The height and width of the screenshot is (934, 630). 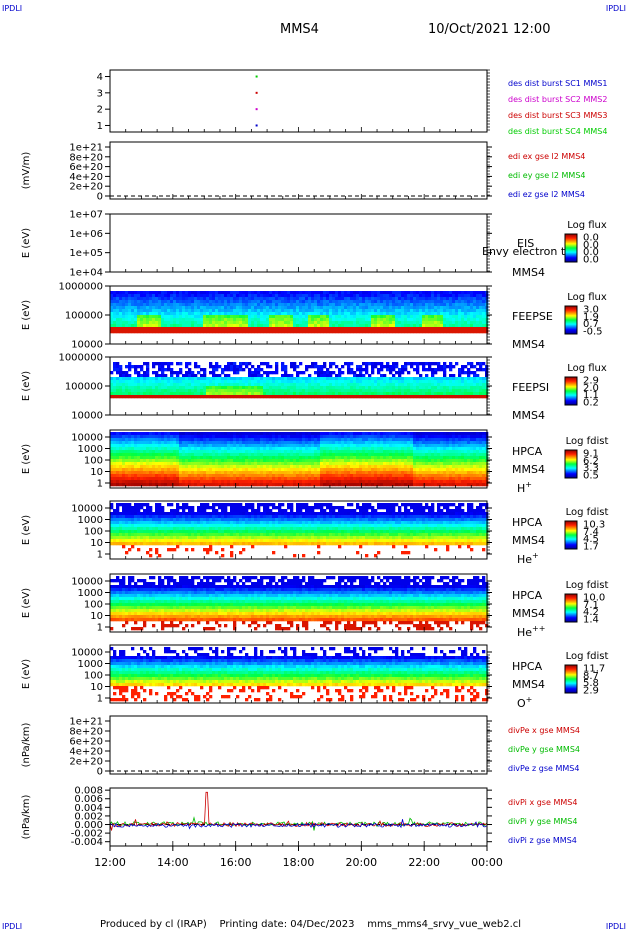 What do you see at coordinates (571, 248) in the screenshot?
I see `colorbar` at bounding box center [571, 248].